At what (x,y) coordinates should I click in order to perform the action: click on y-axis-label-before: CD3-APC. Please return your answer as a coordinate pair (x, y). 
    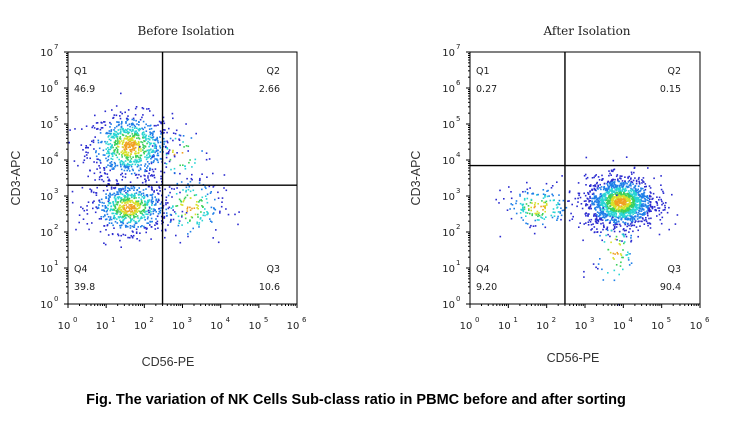
    Looking at the image, I should click on (16, 178).